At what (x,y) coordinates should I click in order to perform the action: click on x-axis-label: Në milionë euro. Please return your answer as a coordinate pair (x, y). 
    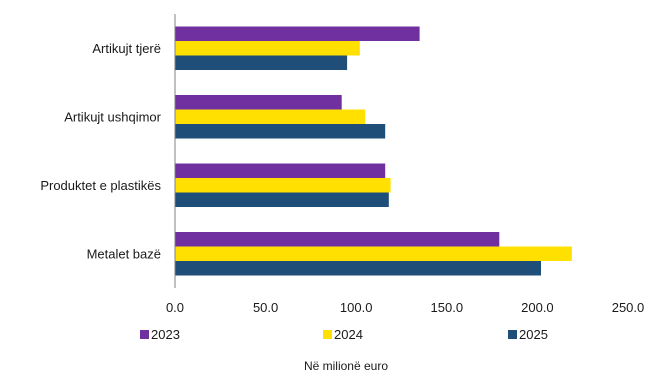
    Looking at the image, I should click on (346, 366).